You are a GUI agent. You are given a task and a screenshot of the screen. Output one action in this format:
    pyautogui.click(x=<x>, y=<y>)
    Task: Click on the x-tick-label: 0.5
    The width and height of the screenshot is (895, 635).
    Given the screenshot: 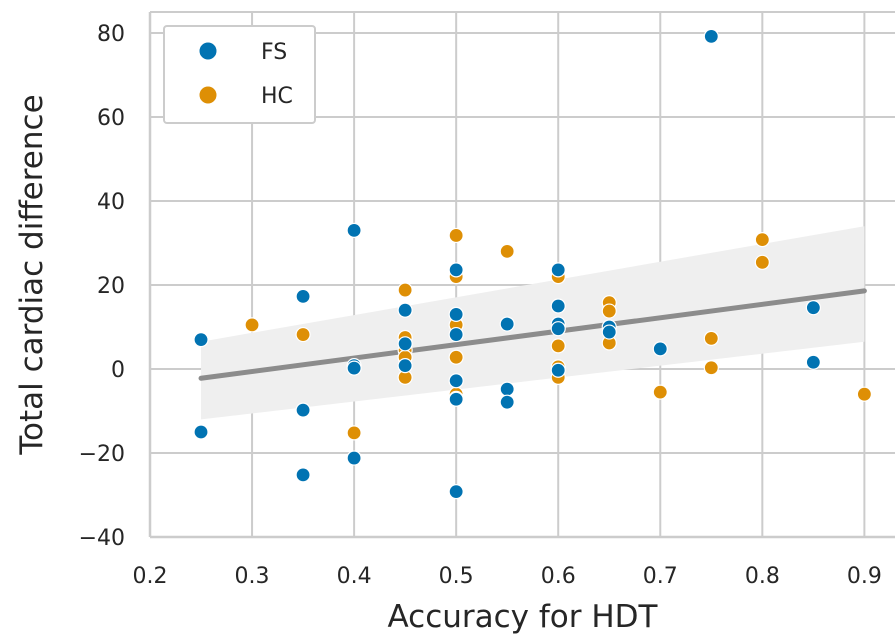 What is the action you would take?
    pyautogui.click(x=456, y=576)
    